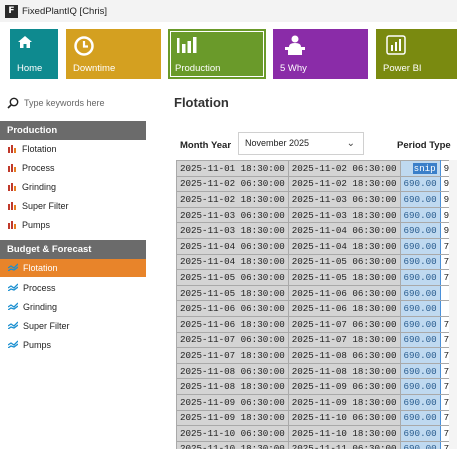 This screenshot has height=449, width=457. I want to click on cell-end-time: 2025-11-05 18:30:00, so click(344, 277).